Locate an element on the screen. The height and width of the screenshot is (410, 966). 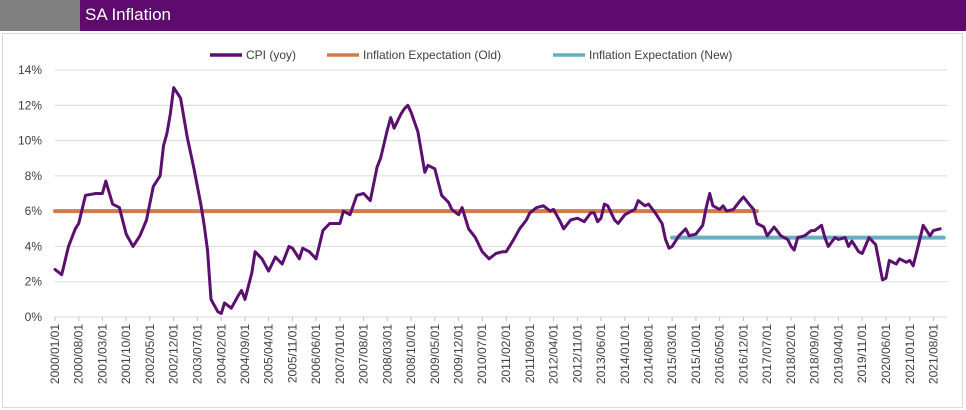
legend-label-1: Inflation Expectation (Old) is located at coordinates (432, 55).